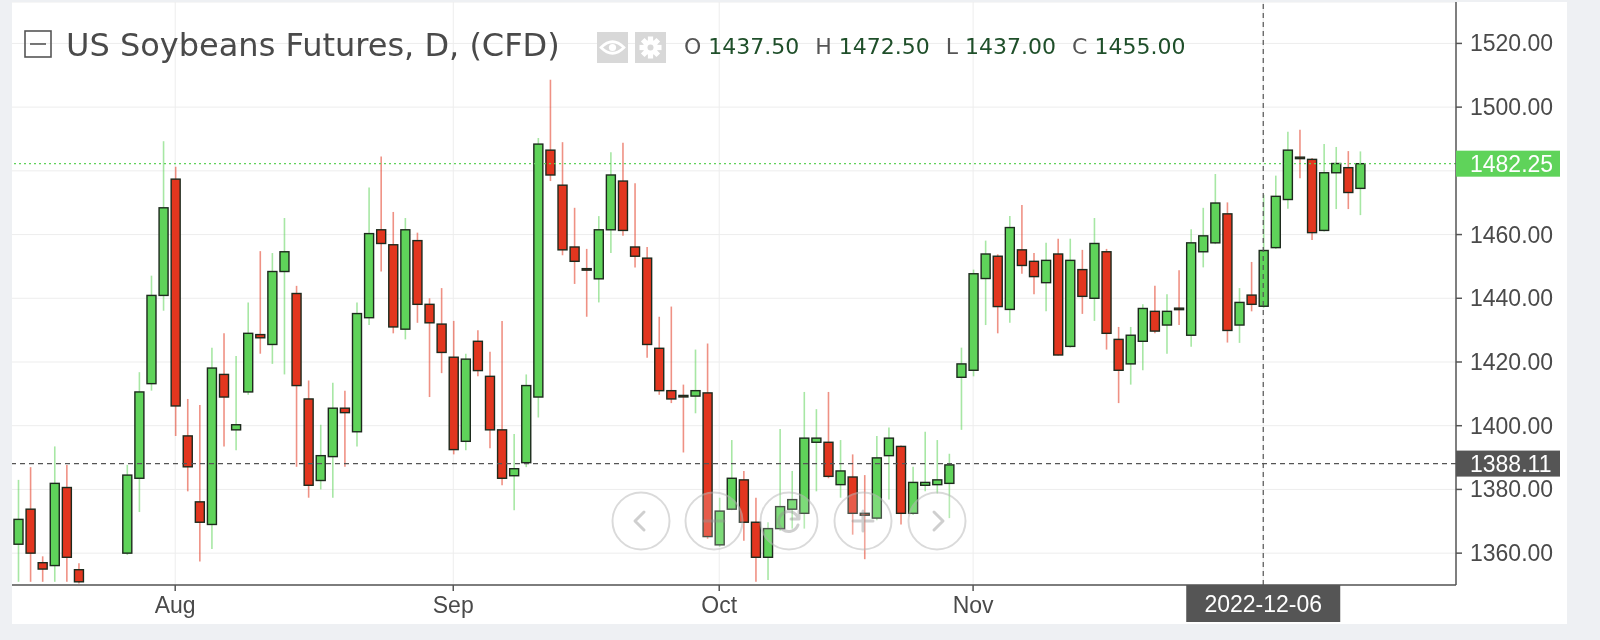 Image resolution: width=1600 pixels, height=640 pixels. I want to click on y-tick-label: 1460.00, so click(1512, 234).